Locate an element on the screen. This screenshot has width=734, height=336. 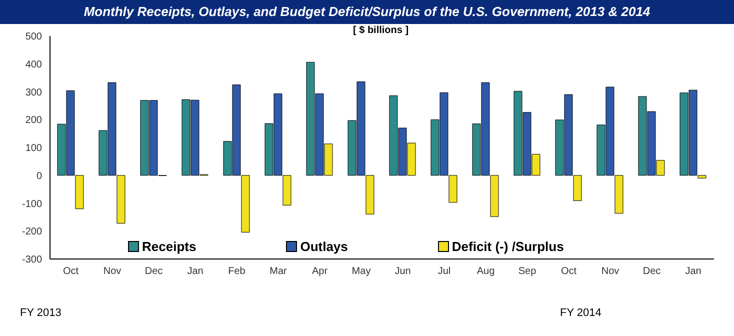
y-tick-label: -200 is located at coordinates (32, 232).